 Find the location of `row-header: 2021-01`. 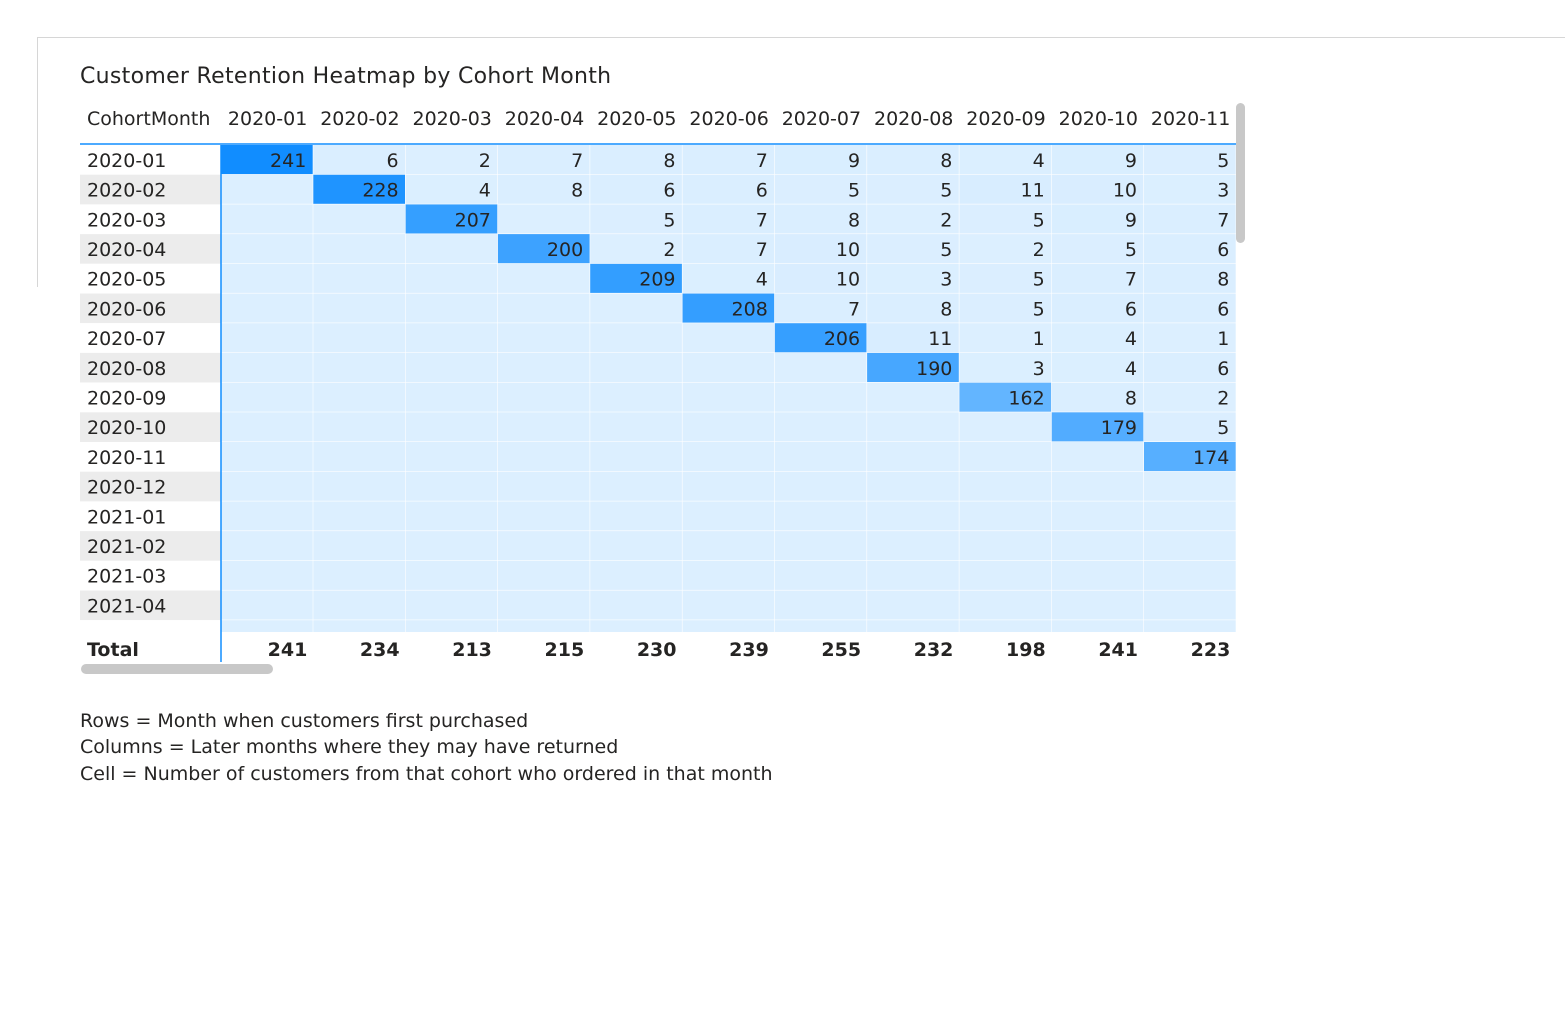

row-header: 2021-01 is located at coordinates (126, 517).